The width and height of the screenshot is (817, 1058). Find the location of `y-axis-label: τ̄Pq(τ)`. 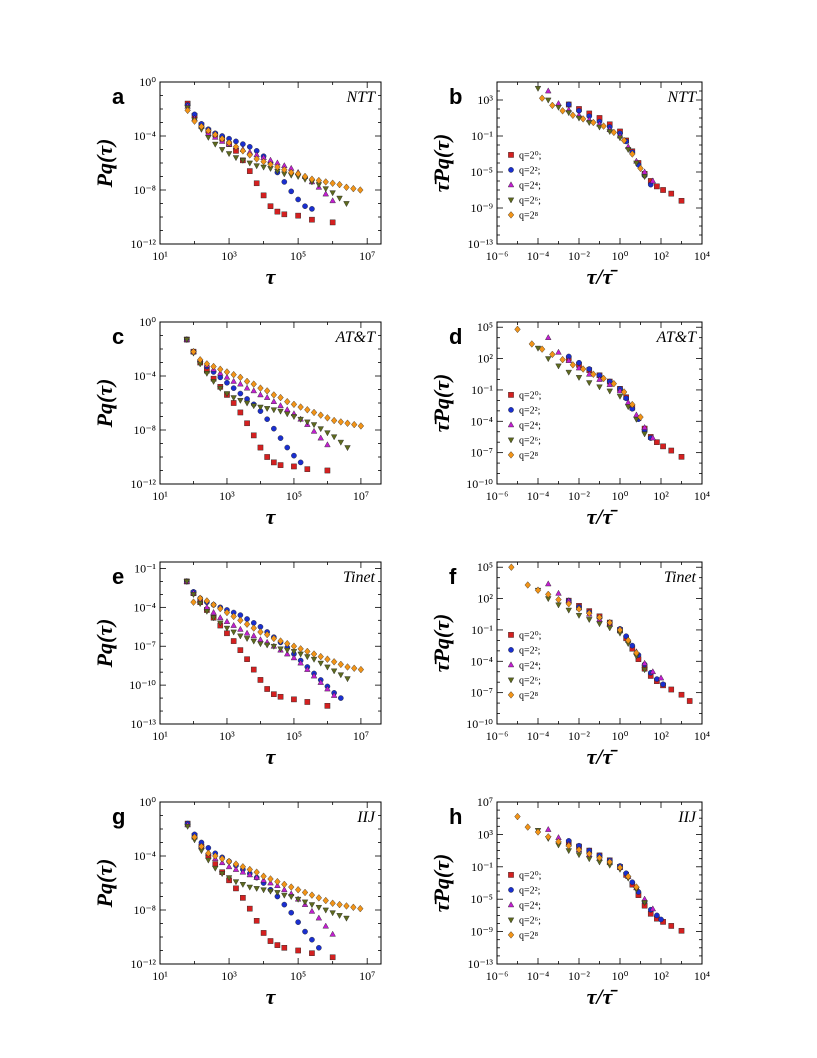

y-axis-label: τ̄Pq(τ) is located at coordinates (441, 883).